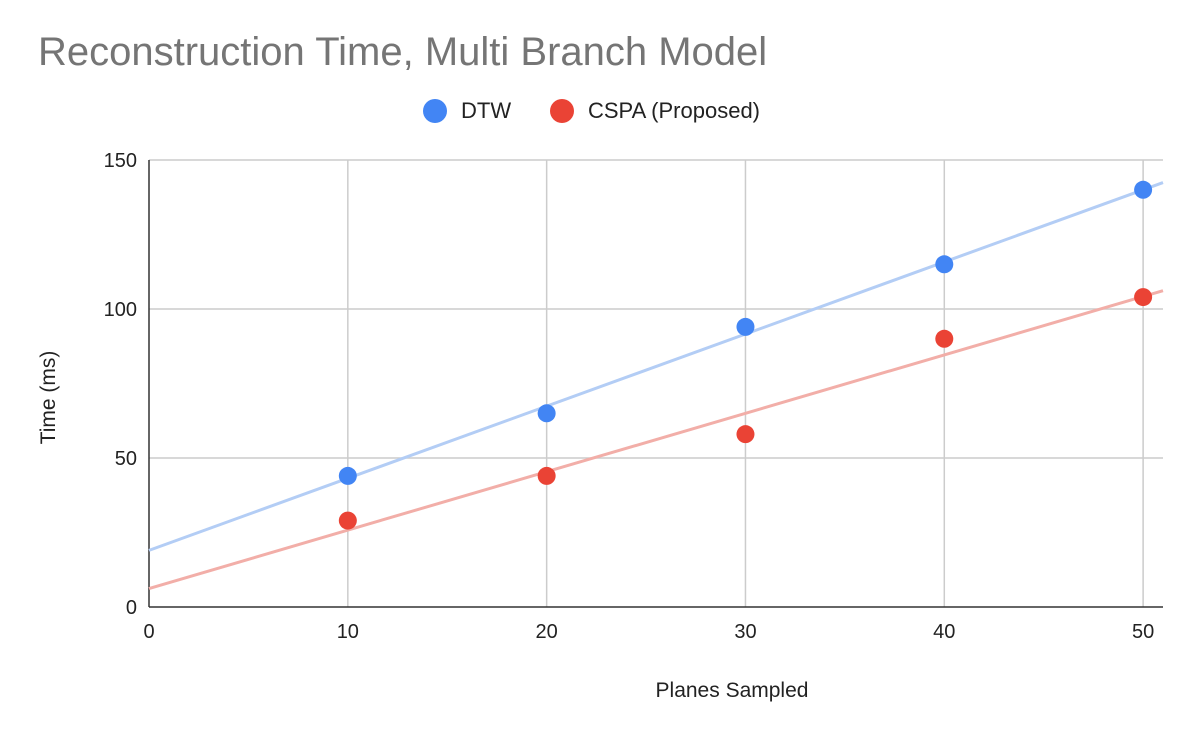  What do you see at coordinates (131, 608) in the screenshot?
I see `y-tick-label-0: 0` at bounding box center [131, 608].